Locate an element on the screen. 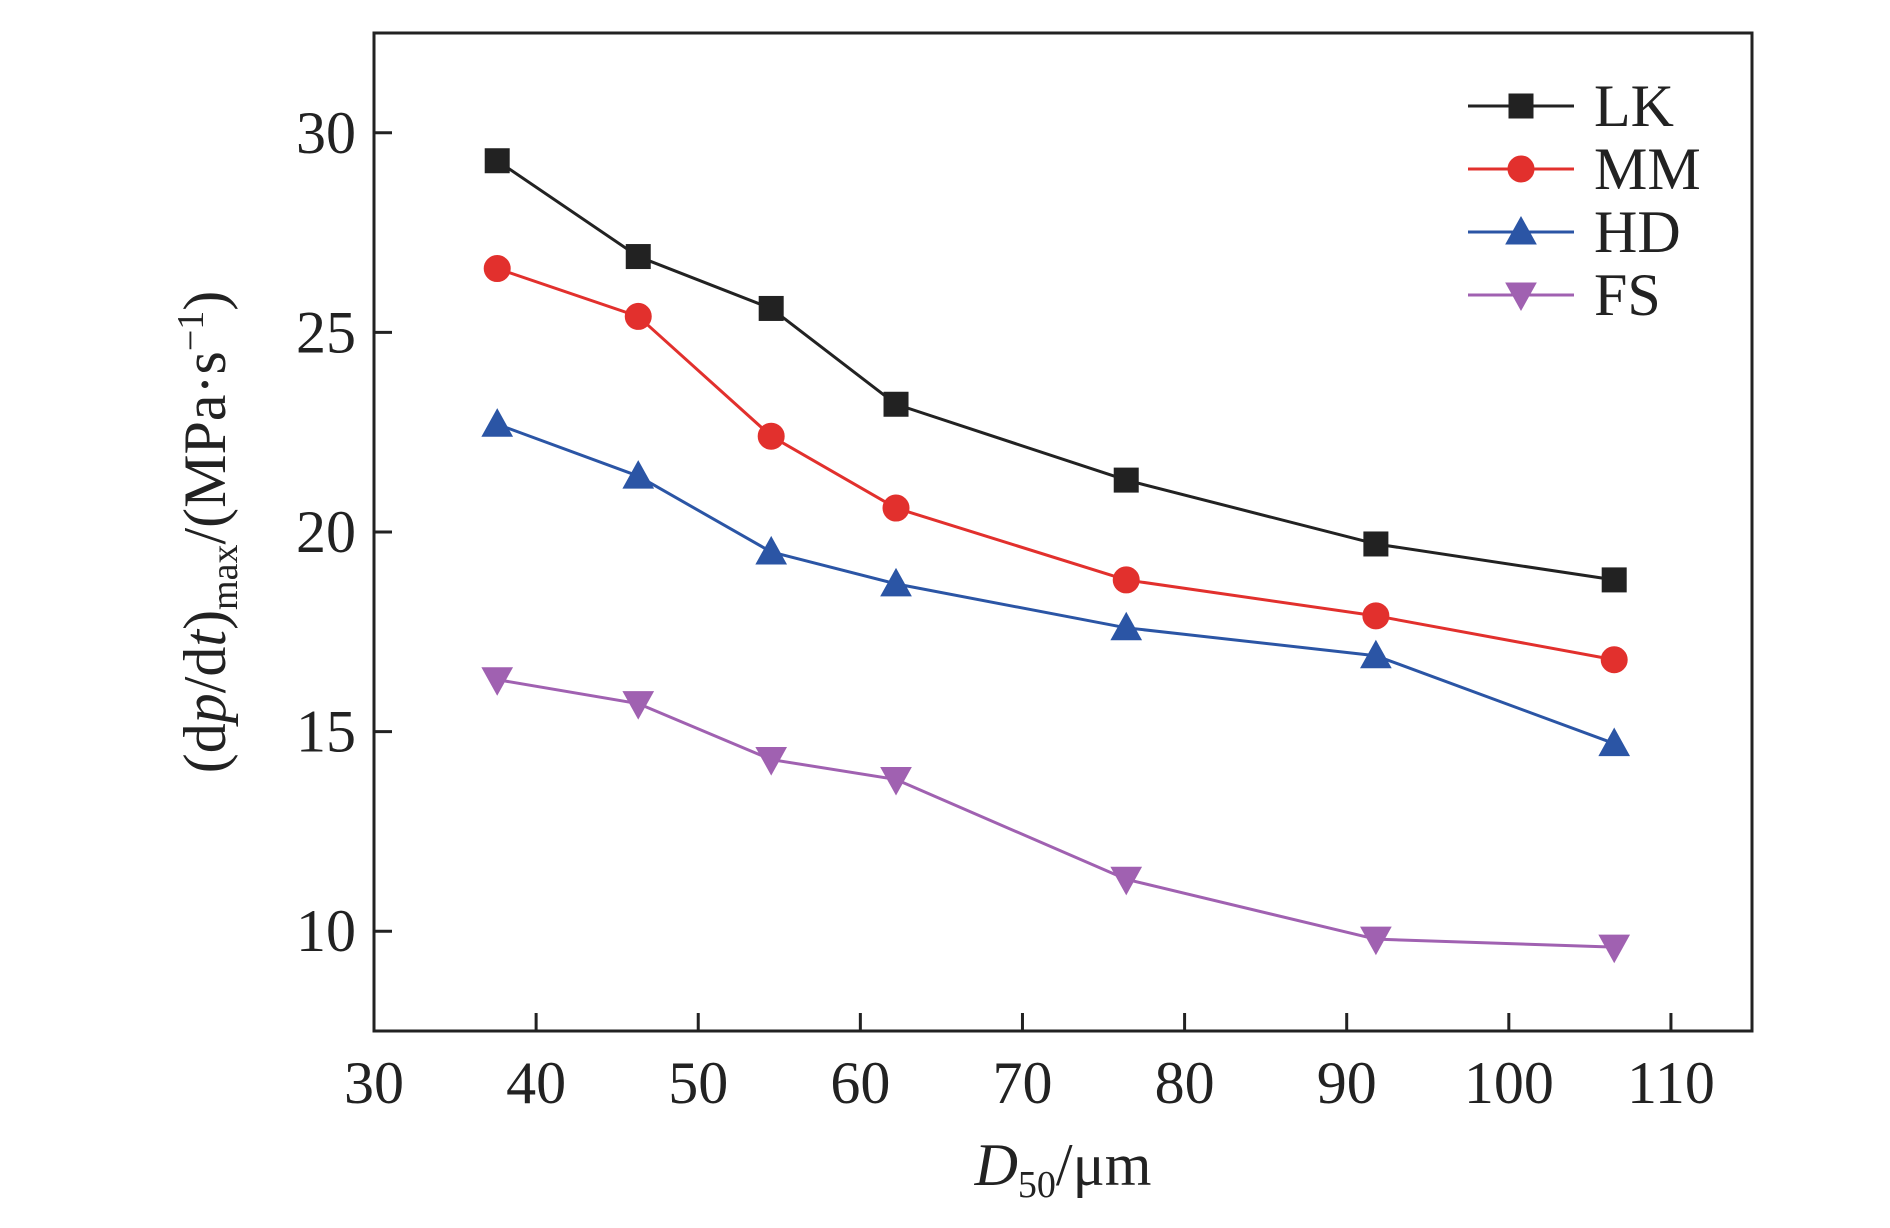 Image resolution: width=1890 pixels, height=1228 pixels. legend-marker-lk is located at coordinates (1521, 106).